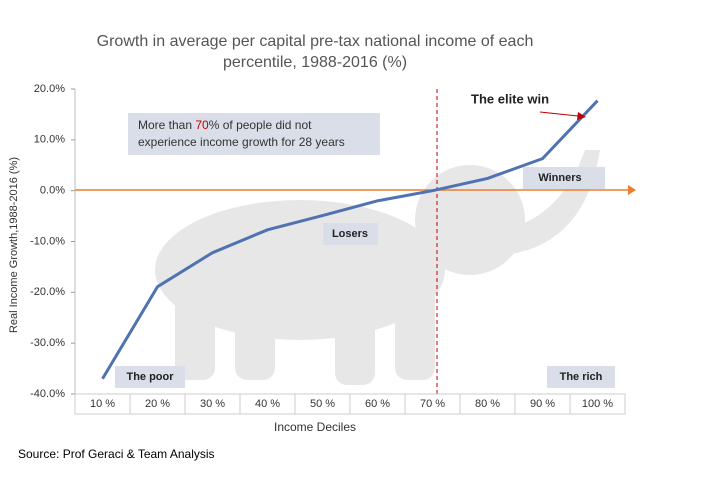 The width and height of the screenshot is (703, 485). Describe the element at coordinates (47, 394) in the screenshot. I see `y-tick-label: -40.0%` at that location.